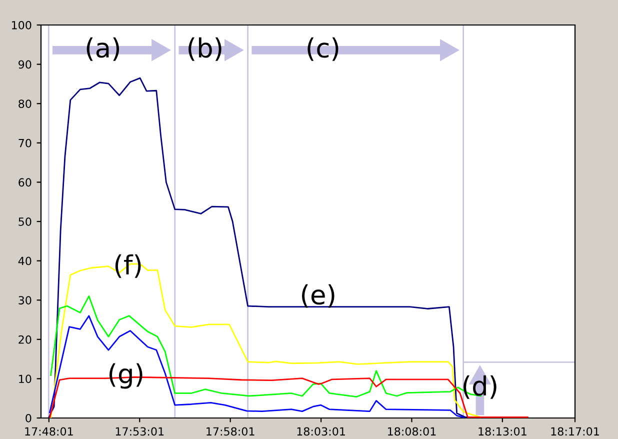  I want to click on y-tick-label: 90, so click(25, 64).